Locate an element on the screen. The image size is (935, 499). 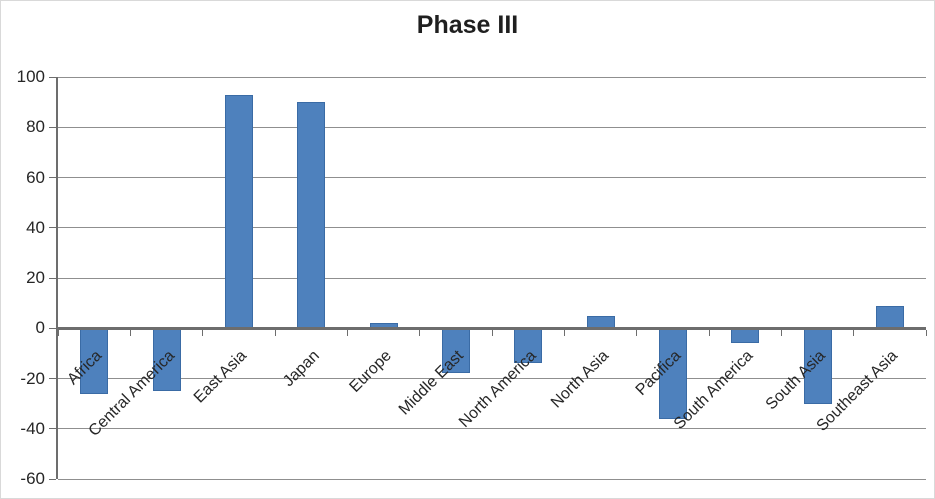
y-axis-label: -40 is located at coordinates (32, 428).